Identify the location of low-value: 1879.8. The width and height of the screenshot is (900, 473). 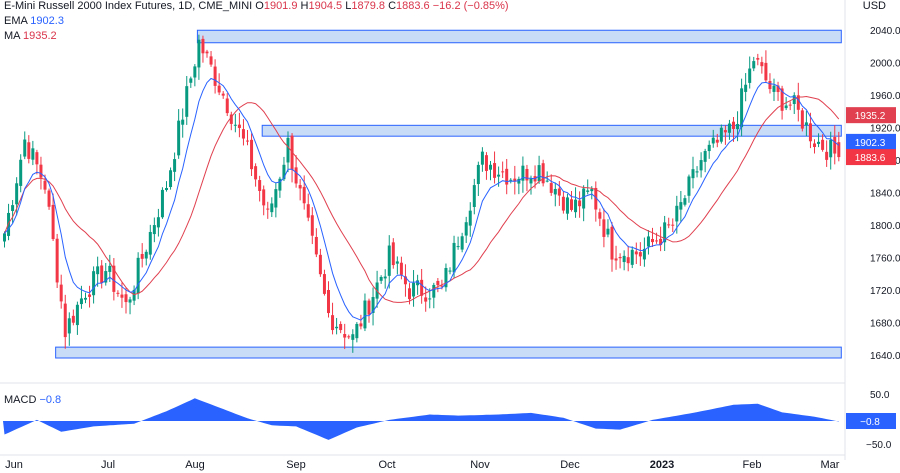
(368, 6).